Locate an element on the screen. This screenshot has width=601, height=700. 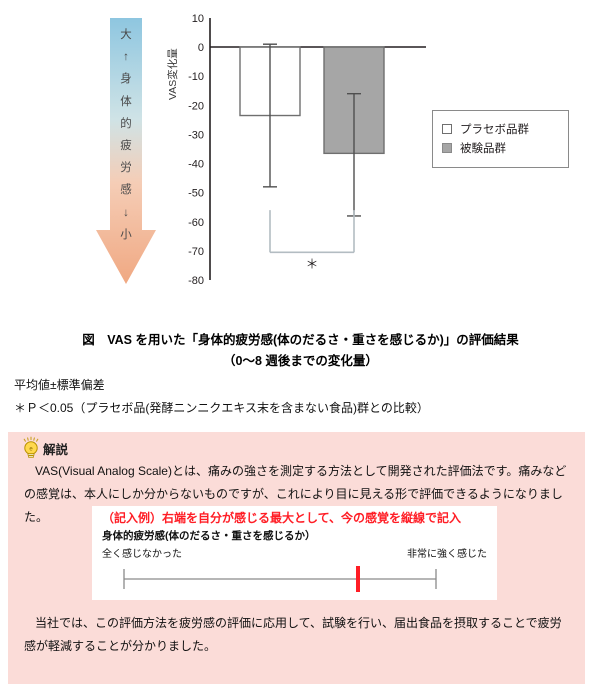
arrow-char-6: 労 is located at coordinates (126, 168).